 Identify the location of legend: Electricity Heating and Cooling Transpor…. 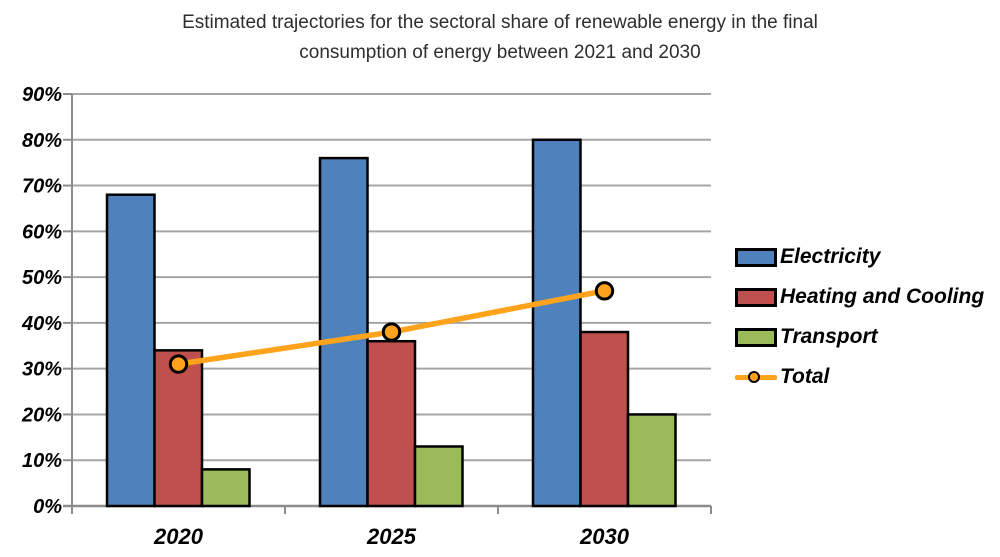
(859, 317).